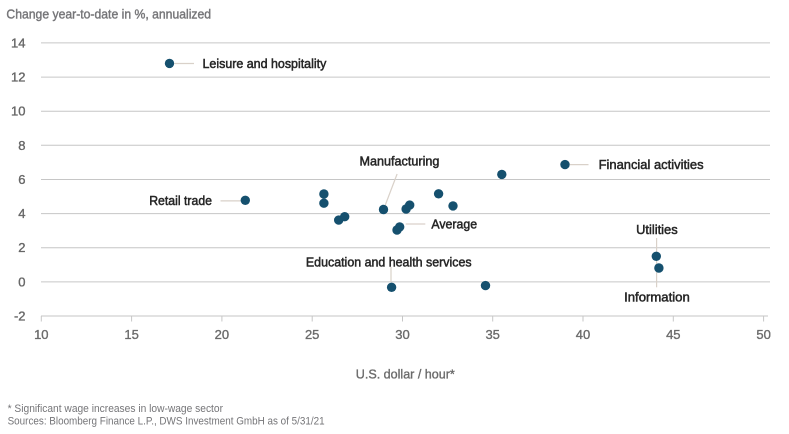 Image resolution: width=789 pixels, height=434 pixels. Describe the element at coordinates (21, 145) in the screenshot. I see `svg-text: 8` at that location.